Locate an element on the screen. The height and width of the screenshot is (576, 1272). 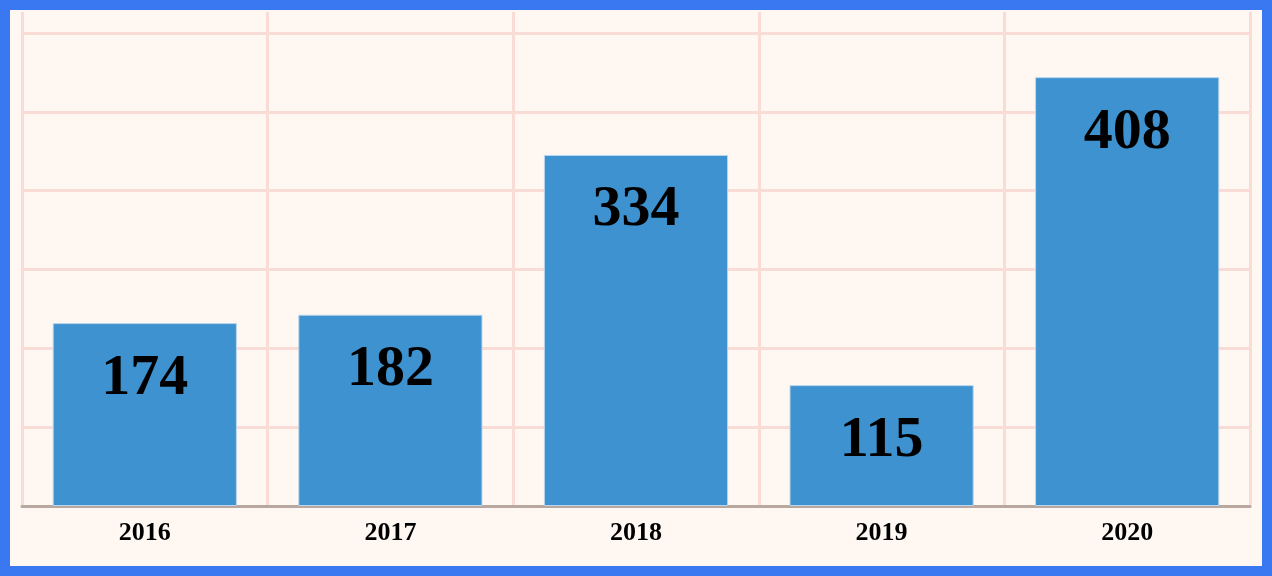
data-label: 115 is located at coordinates (881, 436).